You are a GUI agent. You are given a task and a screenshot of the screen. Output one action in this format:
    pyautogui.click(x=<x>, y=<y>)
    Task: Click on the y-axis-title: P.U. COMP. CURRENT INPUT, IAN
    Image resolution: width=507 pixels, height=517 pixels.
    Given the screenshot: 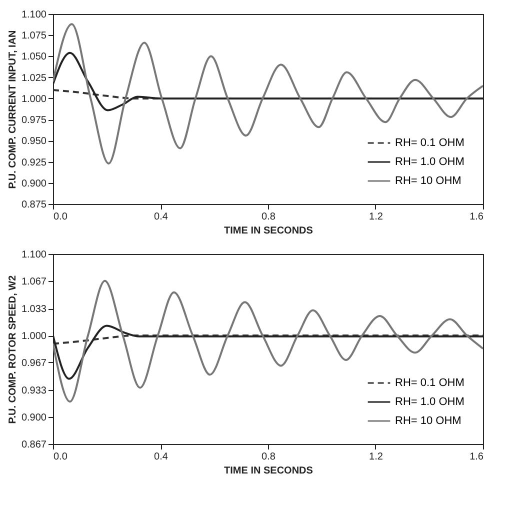 What is the action you would take?
    pyautogui.click(x=12, y=109)
    